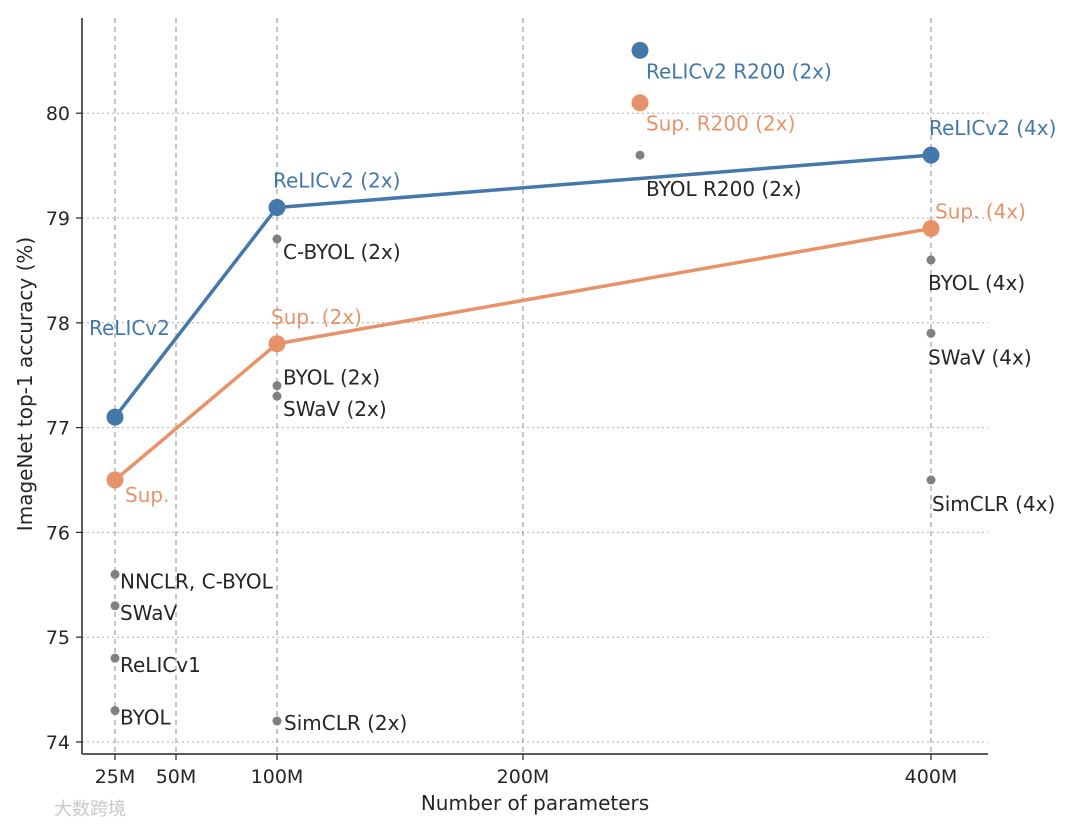 This screenshot has height=828, width=1080. Describe the element at coordinates (277, 207) in the screenshot. I see `point-relicv2-2x` at that location.